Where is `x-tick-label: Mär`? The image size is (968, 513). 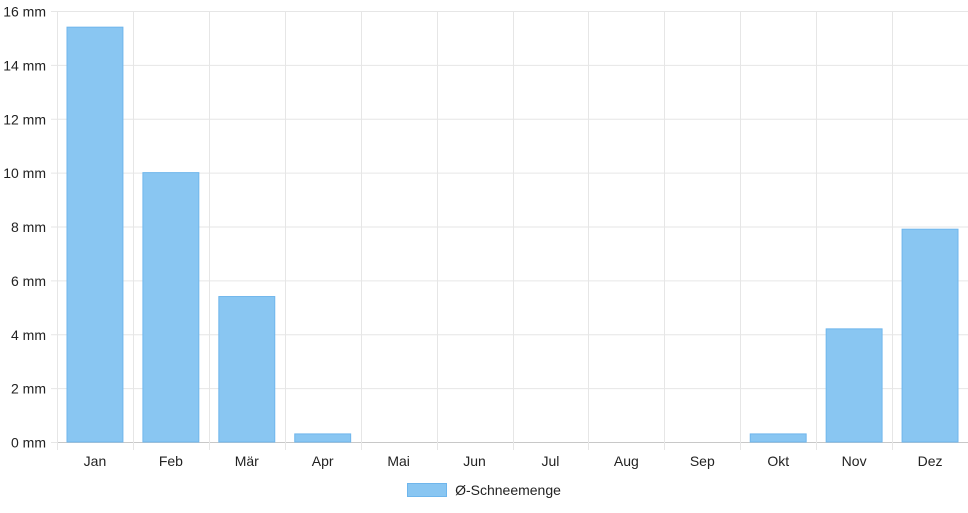
x-tick-label: Mär is located at coordinates (247, 461).